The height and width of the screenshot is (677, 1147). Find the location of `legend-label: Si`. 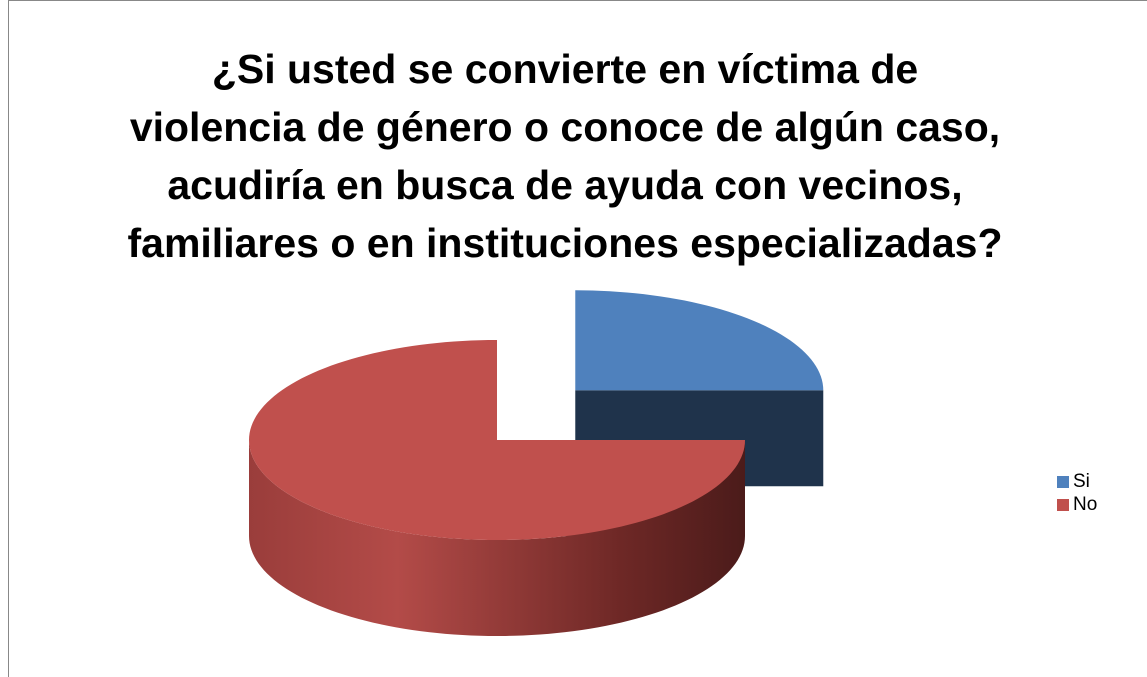

legend-label: Si is located at coordinates (1081, 481).